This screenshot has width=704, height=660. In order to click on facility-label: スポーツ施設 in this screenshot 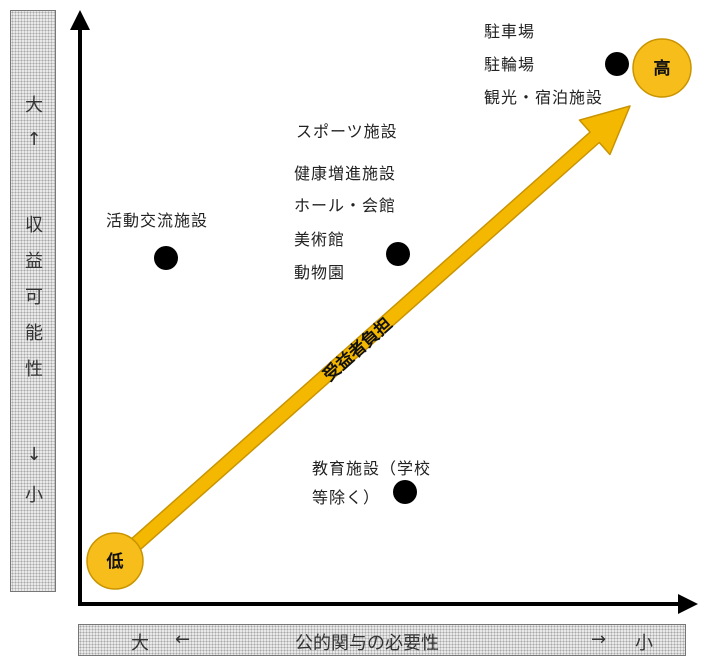, I will do `click(347, 131)`.